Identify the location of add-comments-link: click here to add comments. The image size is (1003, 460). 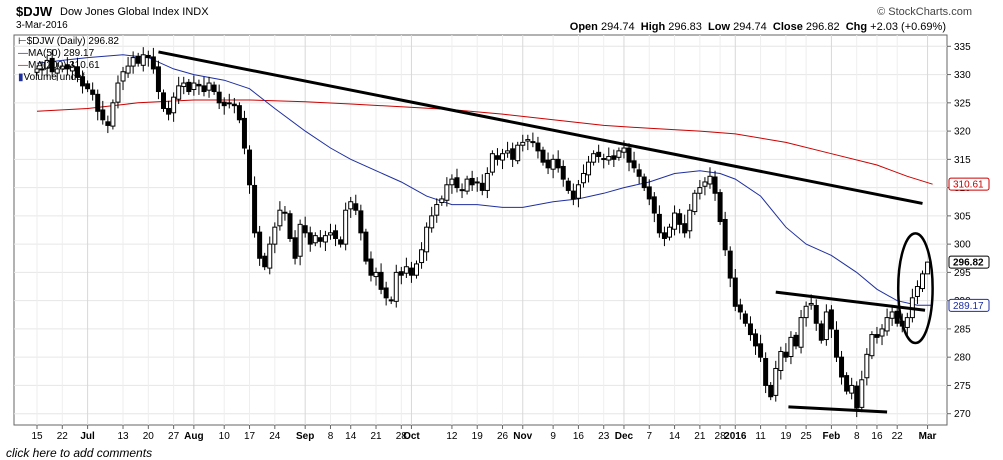
(79, 453).